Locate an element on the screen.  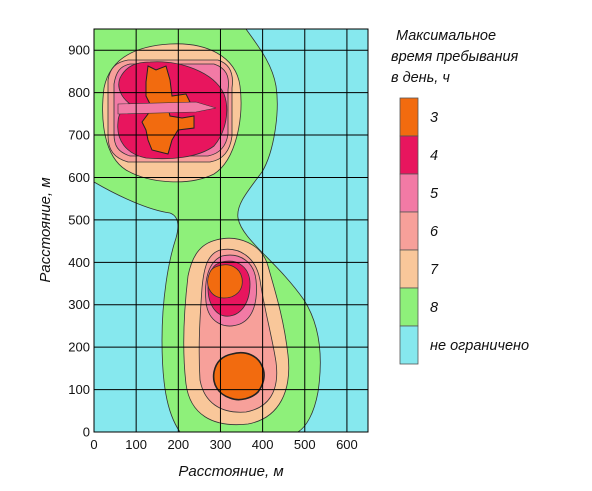
x-tick-label: 0 is located at coordinates (93, 444).